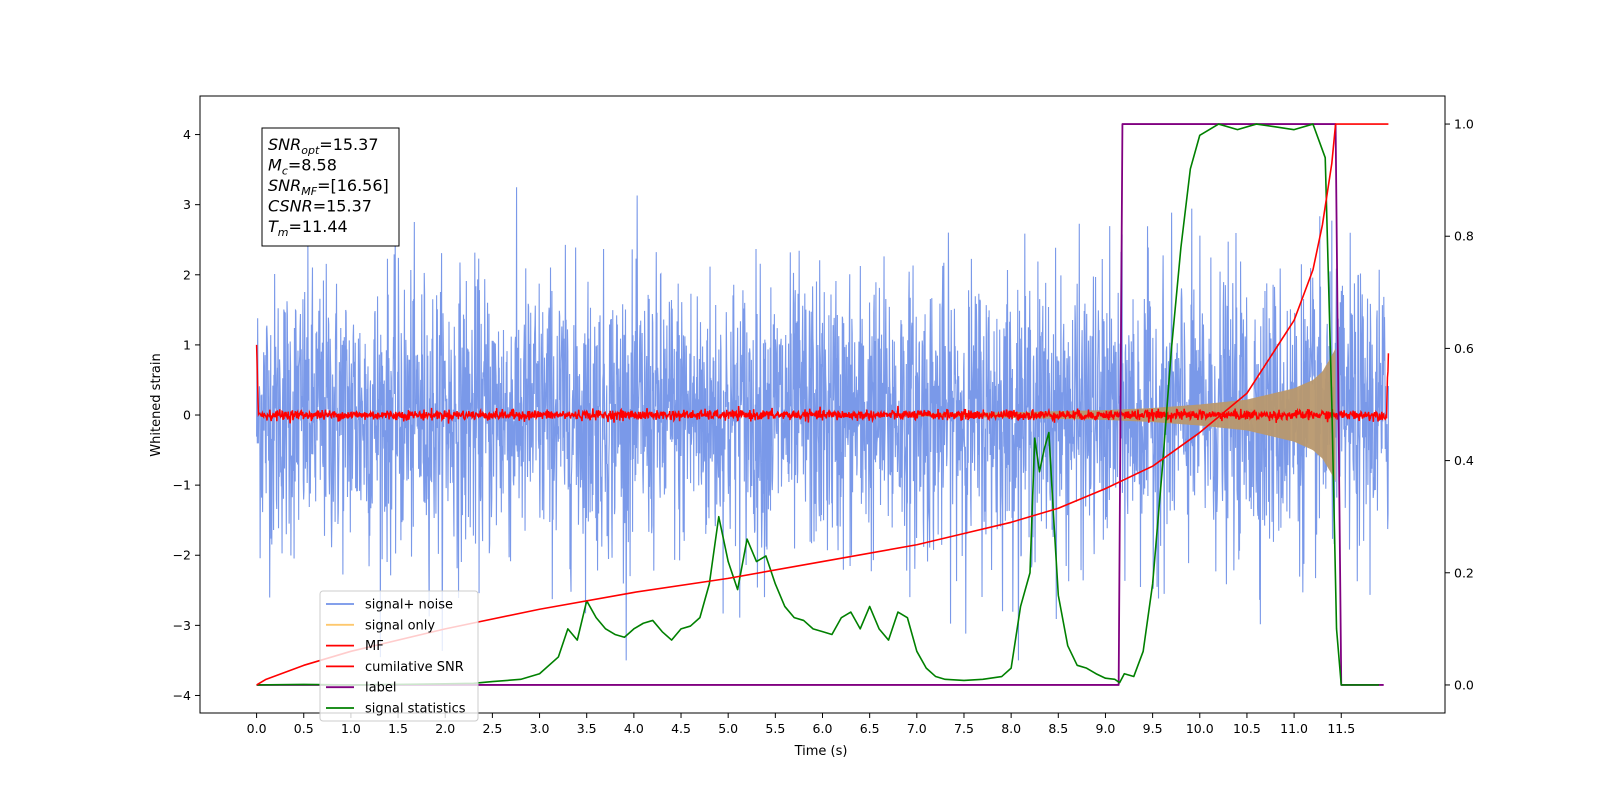  Describe the element at coordinates (634, 728) in the screenshot. I see `x-tick-label: 4.0` at that location.